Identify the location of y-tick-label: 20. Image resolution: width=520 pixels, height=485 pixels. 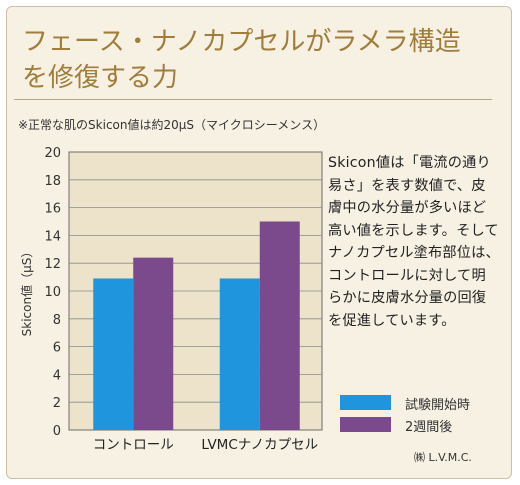
(52, 153).